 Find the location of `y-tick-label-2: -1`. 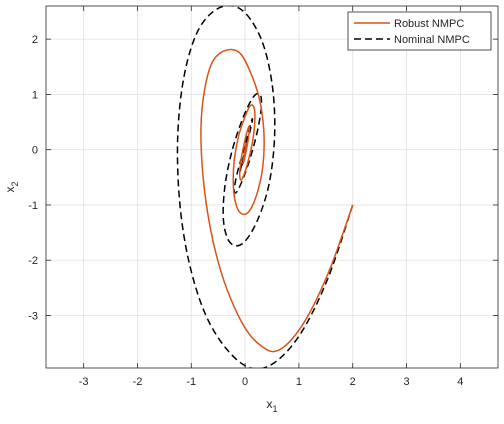

y-tick-label-2: -1 is located at coordinates (33, 206).